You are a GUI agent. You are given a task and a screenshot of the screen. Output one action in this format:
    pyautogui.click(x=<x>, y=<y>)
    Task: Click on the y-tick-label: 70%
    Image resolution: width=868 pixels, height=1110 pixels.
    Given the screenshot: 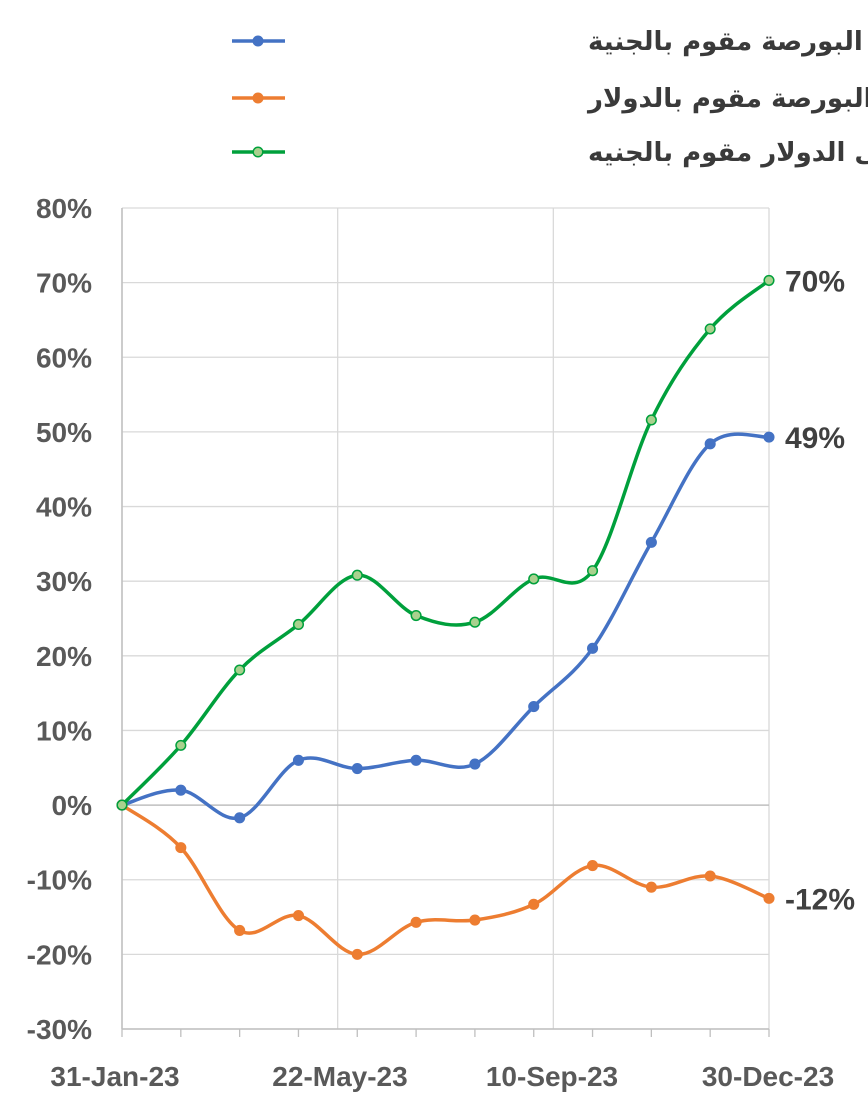 What is the action you would take?
    pyautogui.click(x=64, y=283)
    